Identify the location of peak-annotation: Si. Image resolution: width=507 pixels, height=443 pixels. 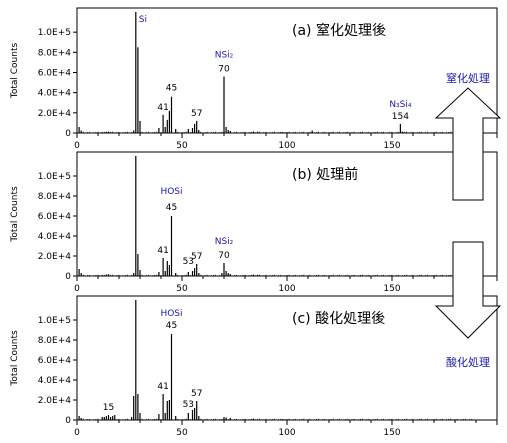
(143, 20).